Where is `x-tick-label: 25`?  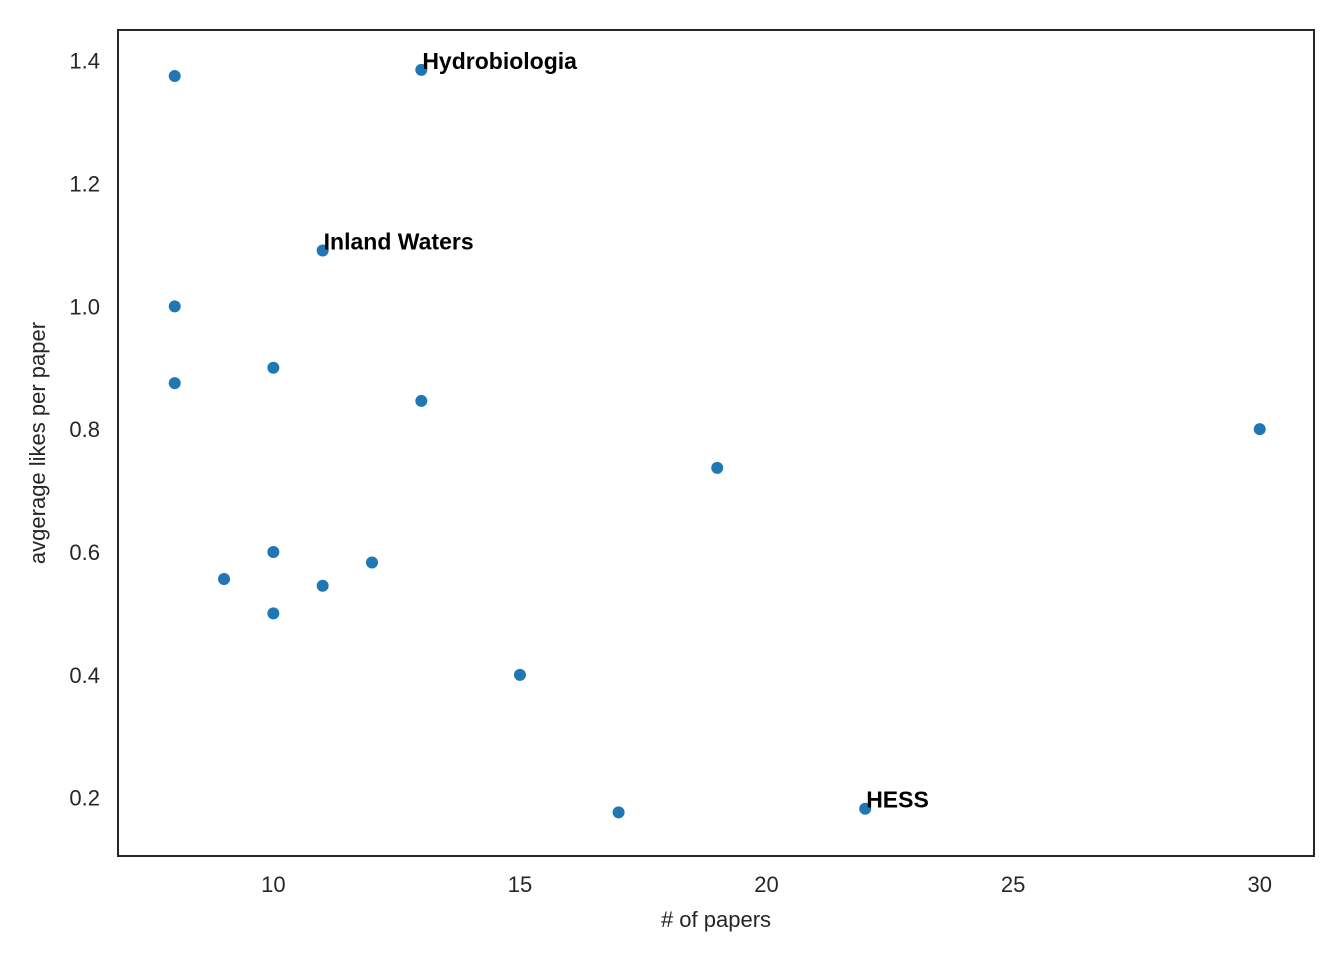
x-tick-label: 25 is located at coordinates (1013, 884).